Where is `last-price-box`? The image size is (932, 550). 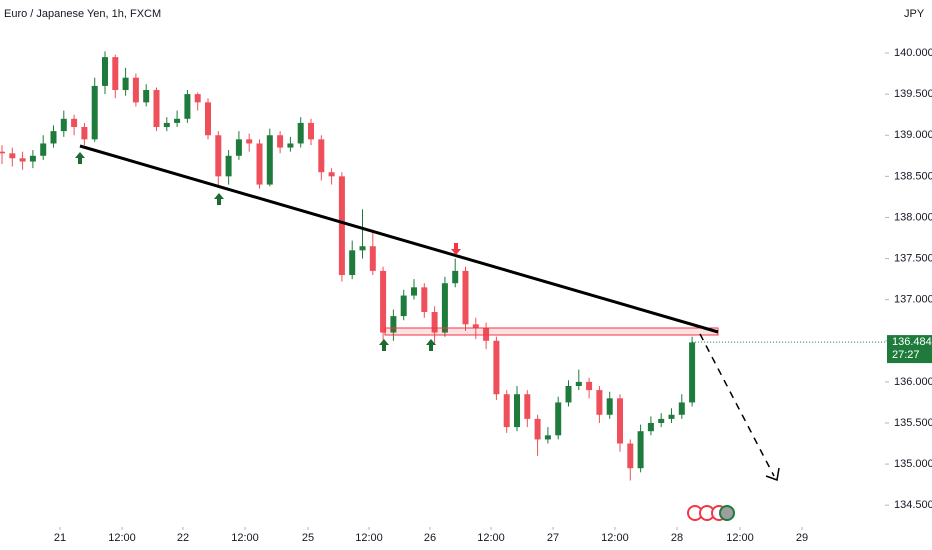 last-price-box is located at coordinates (909, 349).